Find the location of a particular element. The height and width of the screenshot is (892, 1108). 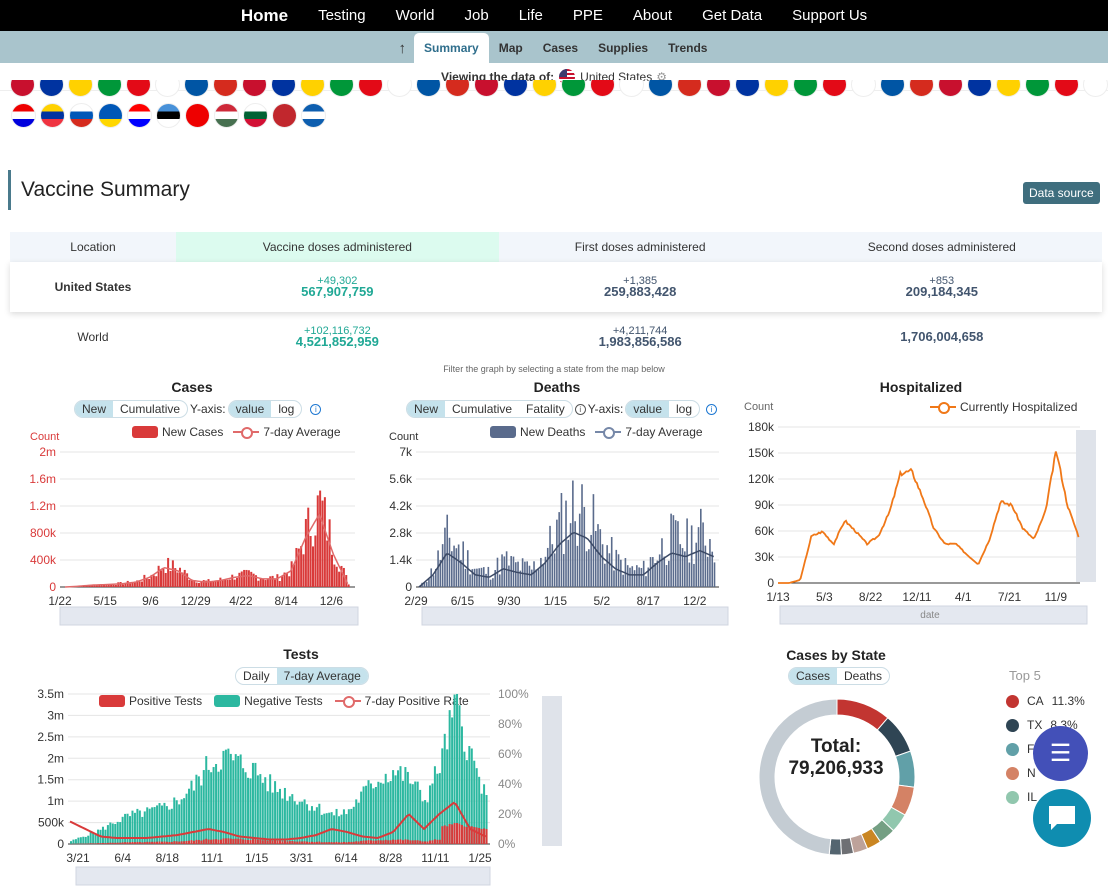

deaths-value-toggle: value is located at coordinates (647, 409).